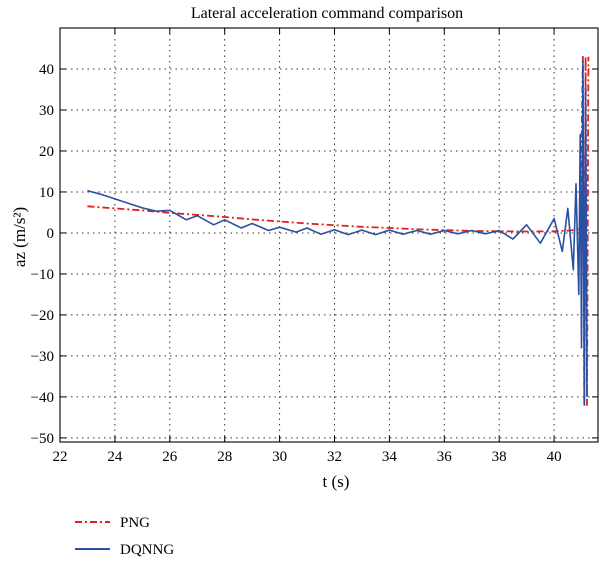 This screenshot has width=600, height=562. Describe the element at coordinates (42, 316) in the screenshot. I see `y-tick-label: −20` at that location.